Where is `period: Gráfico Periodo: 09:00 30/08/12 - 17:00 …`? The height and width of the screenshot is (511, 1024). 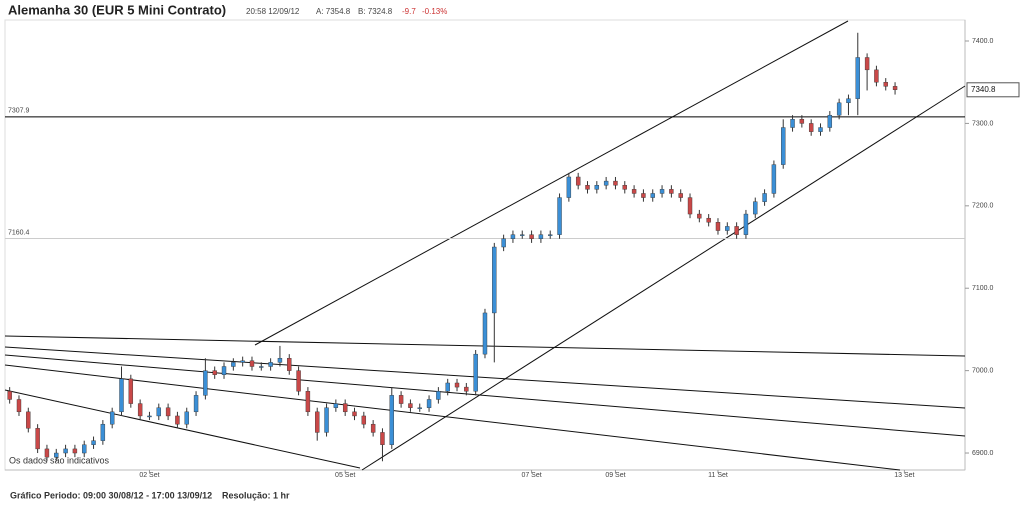 period: Gráfico Periodo: 09:00 30/08/12 - 17:00 … is located at coordinates (111, 495).